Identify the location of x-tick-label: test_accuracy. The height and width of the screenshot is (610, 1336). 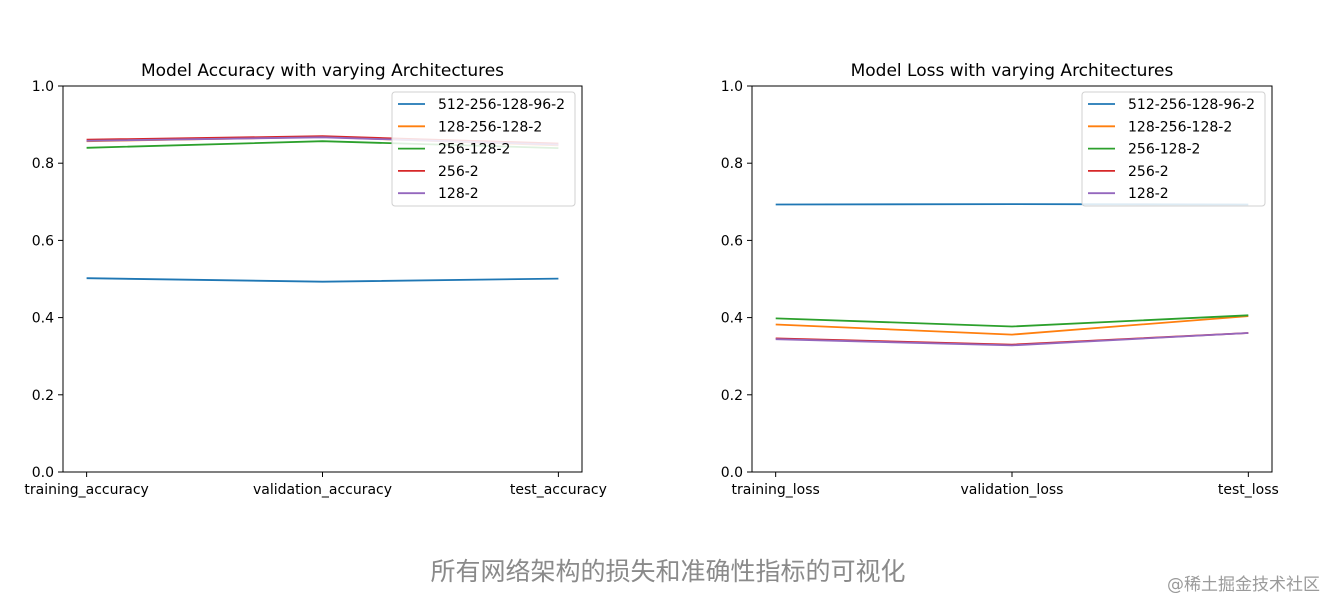
(558, 490).